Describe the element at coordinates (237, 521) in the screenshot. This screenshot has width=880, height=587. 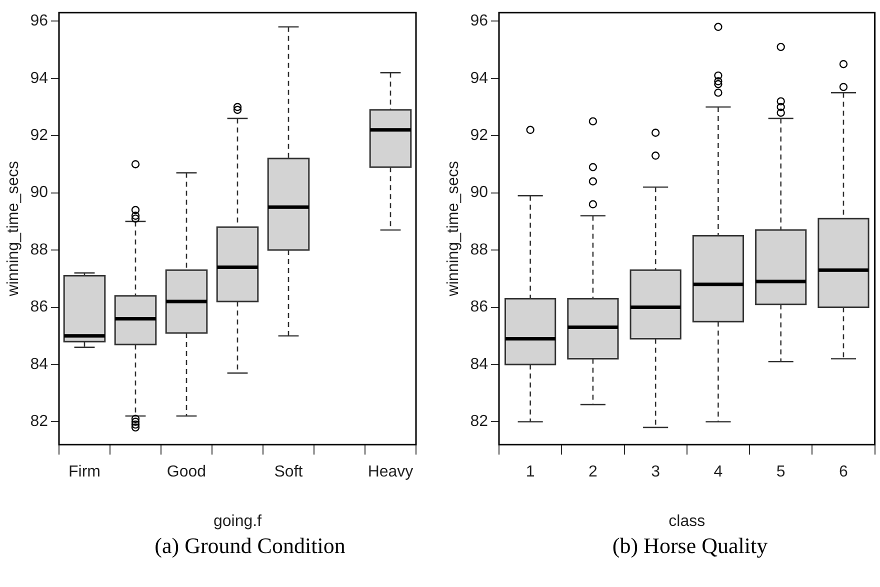
I see `x-axis-title: going.f` at that location.